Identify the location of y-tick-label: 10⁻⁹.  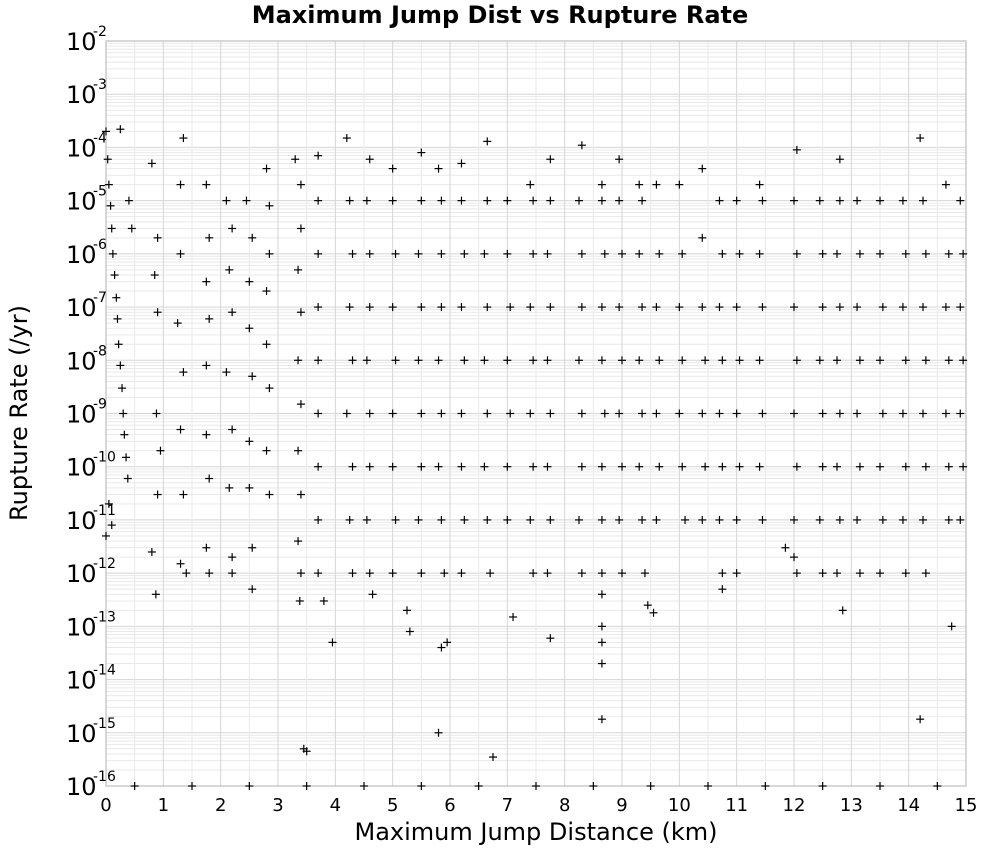
(86, 413).